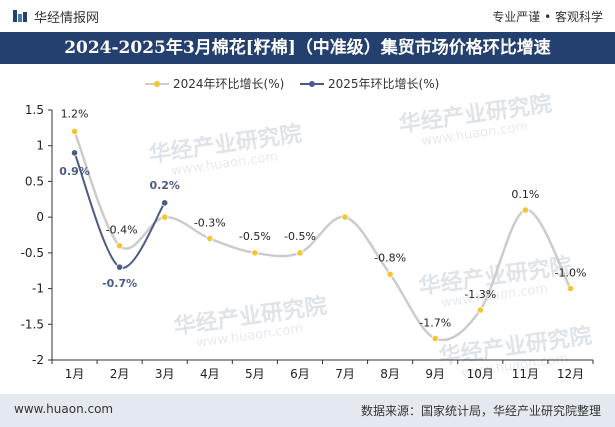  Describe the element at coordinates (34, 110) in the screenshot. I see `y-tick-label: 1.5` at that location.